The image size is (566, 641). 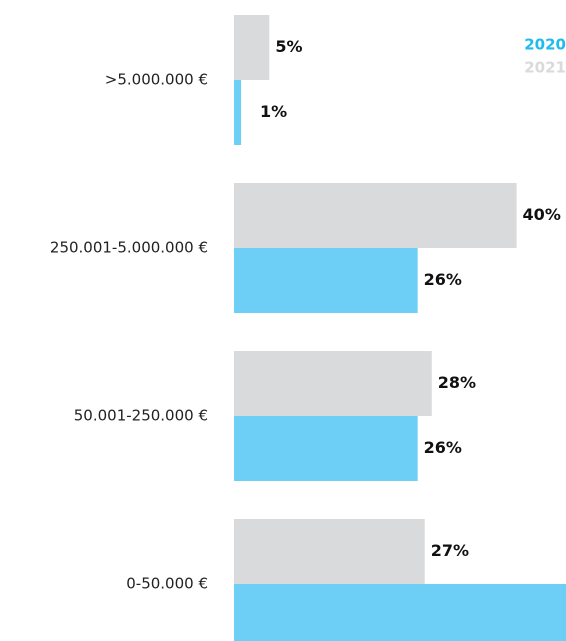 I want to click on data-label: 1%, so click(x=273, y=111).